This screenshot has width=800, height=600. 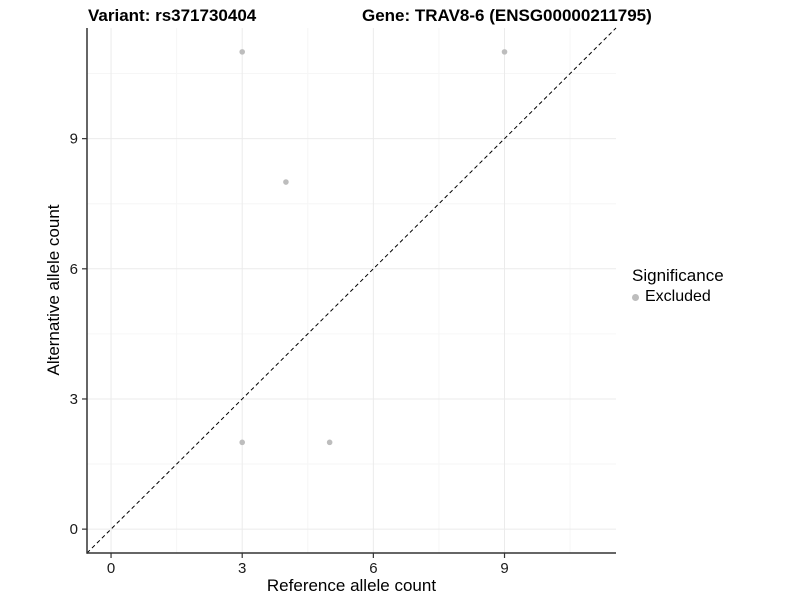 What do you see at coordinates (74, 399) in the screenshot?
I see `y-tick-label: 3` at bounding box center [74, 399].